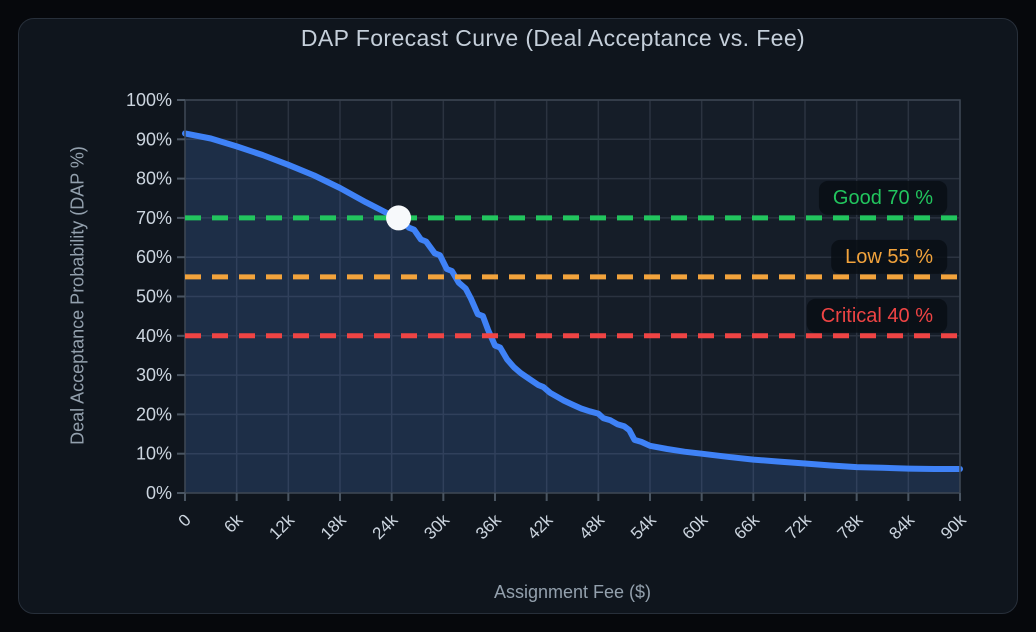  I want to click on x-tick-label-30k: 30k, so click(436, 526).